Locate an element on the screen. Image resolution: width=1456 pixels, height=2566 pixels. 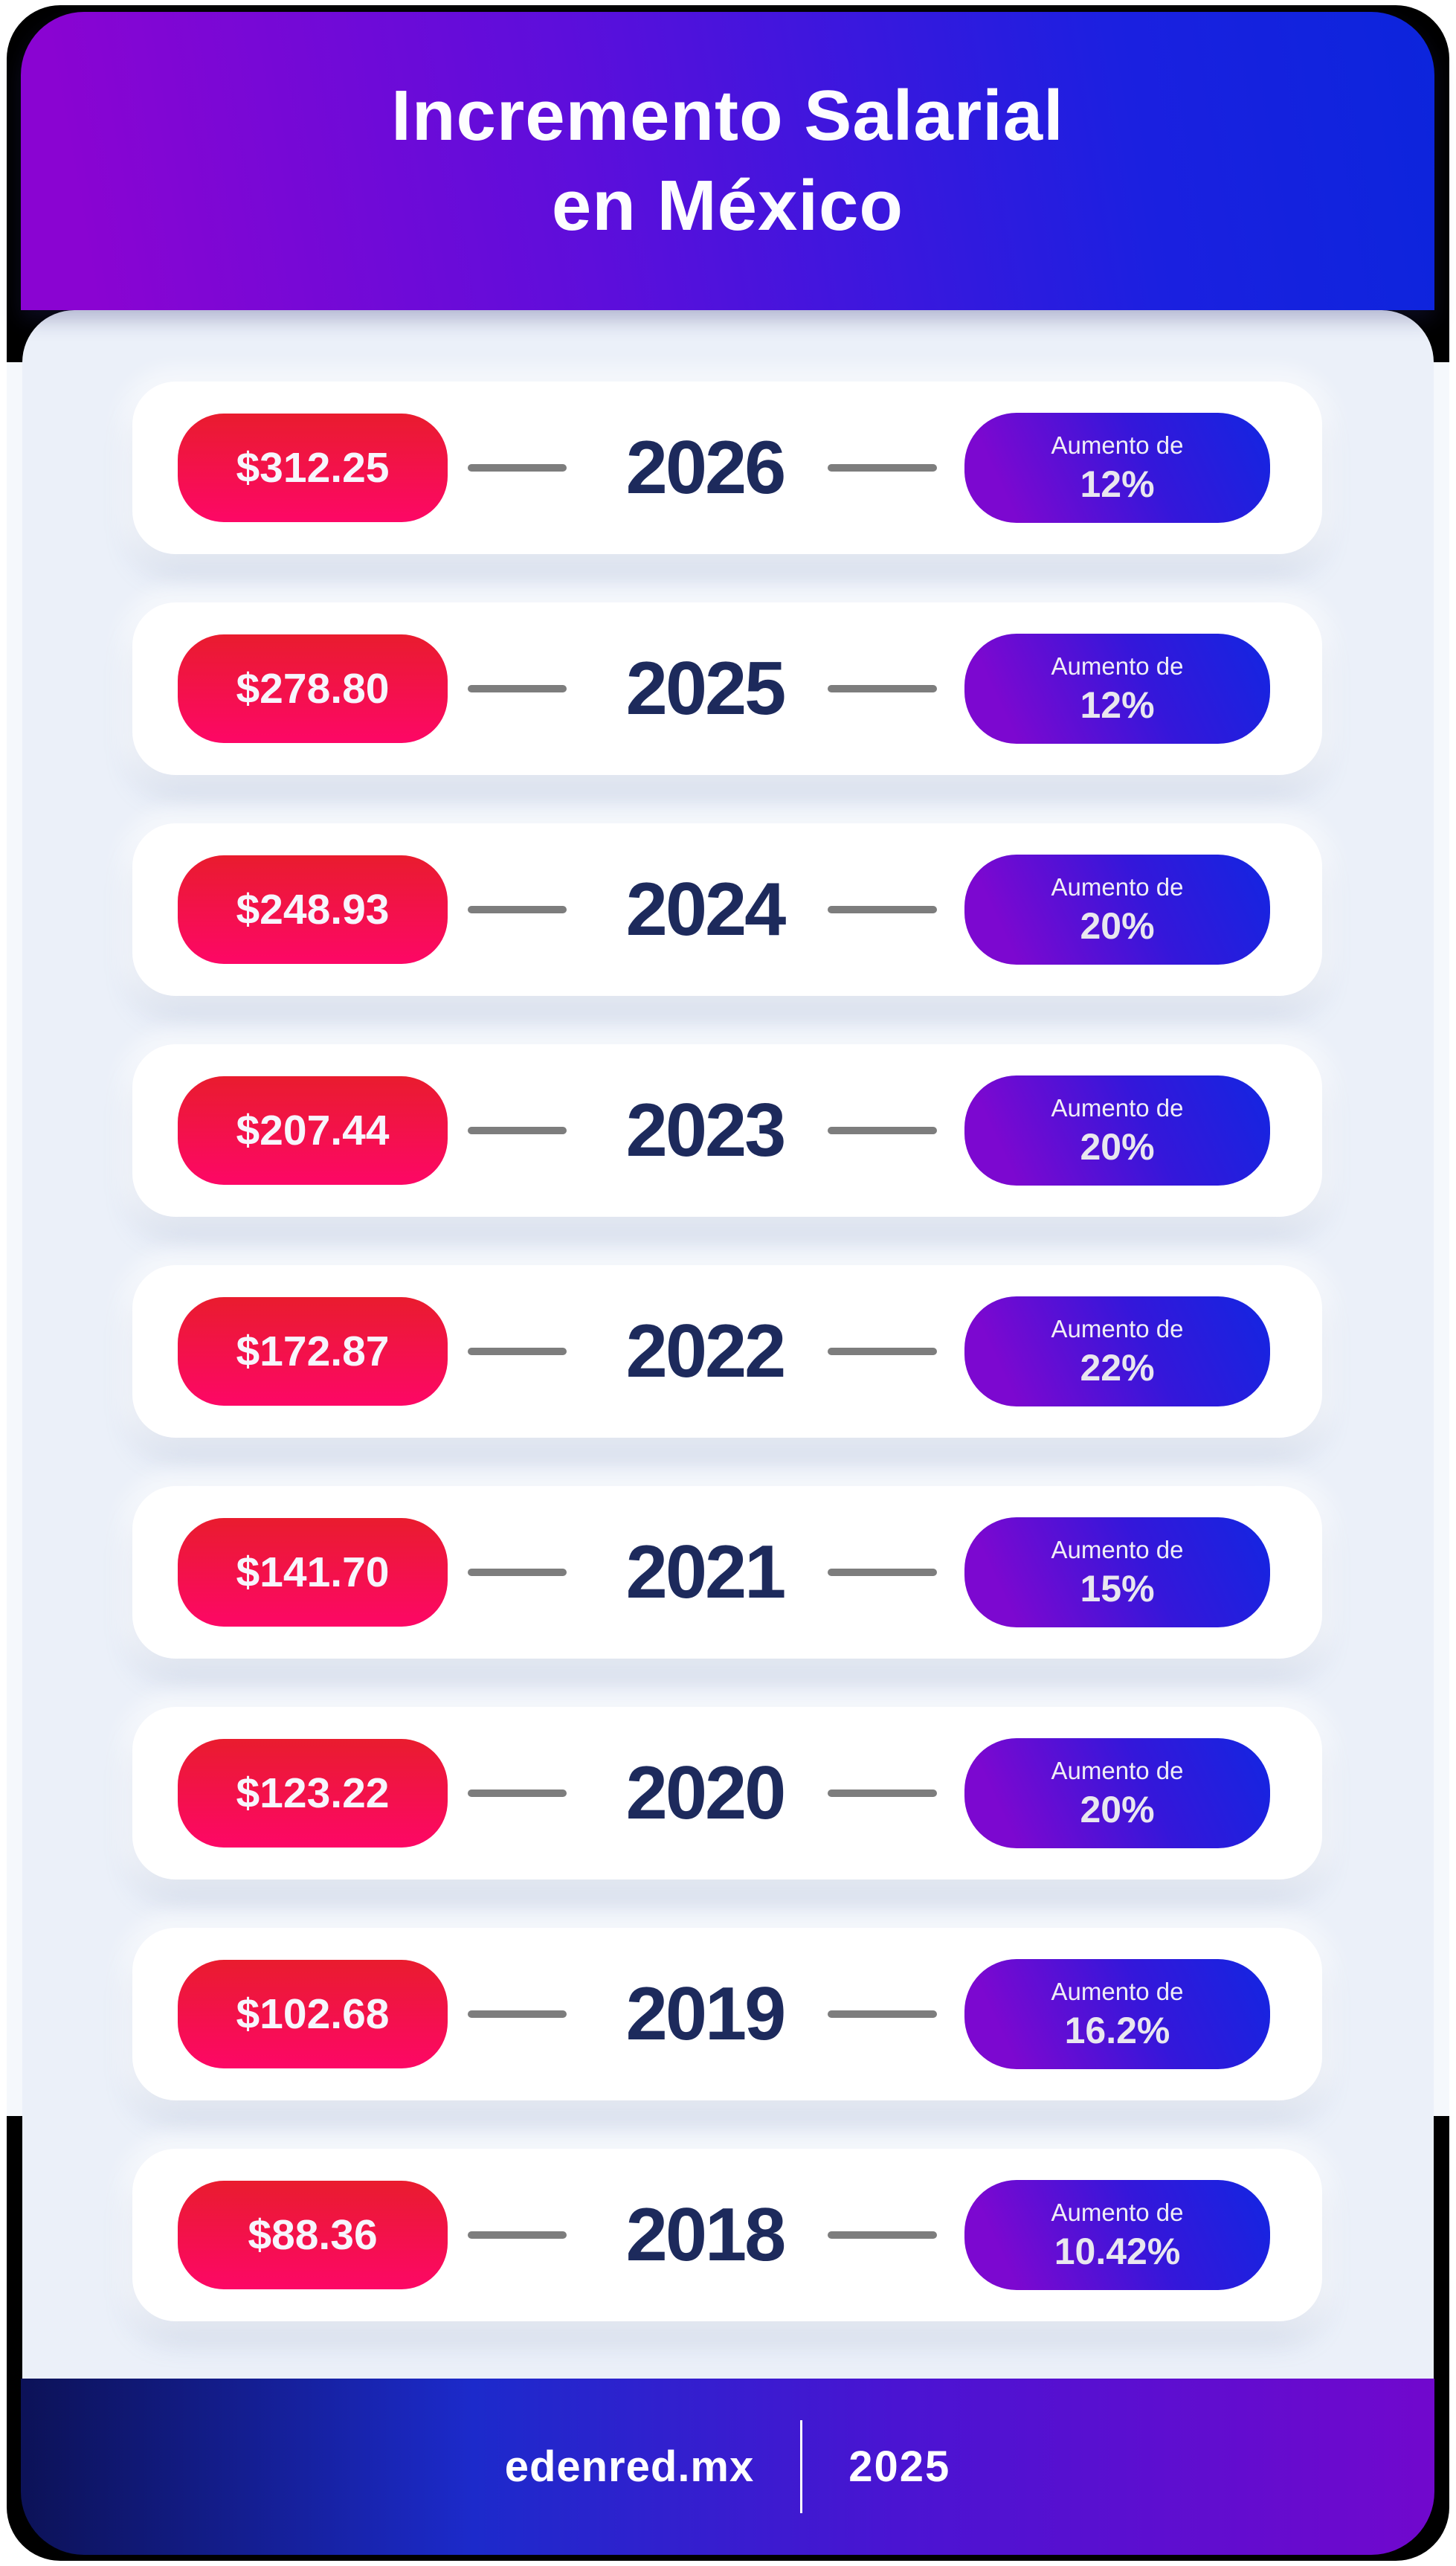
year-row-2025: $278.80 2025 Aumento de 12% is located at coordinates (727, 688).